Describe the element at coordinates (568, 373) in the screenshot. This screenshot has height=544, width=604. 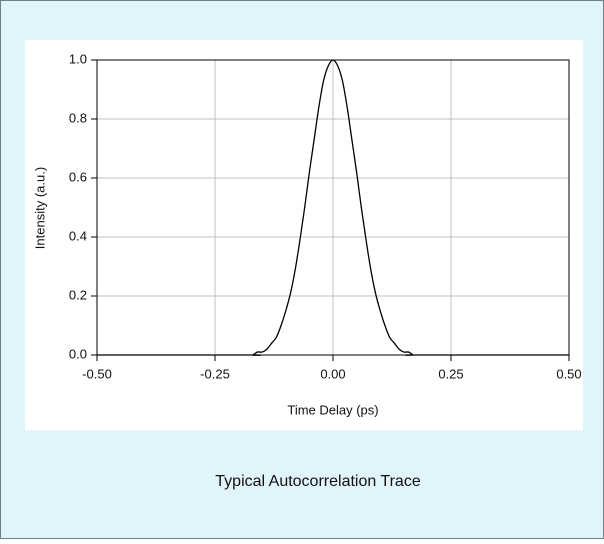
I see `x-tick-label: 0.50` at that location.